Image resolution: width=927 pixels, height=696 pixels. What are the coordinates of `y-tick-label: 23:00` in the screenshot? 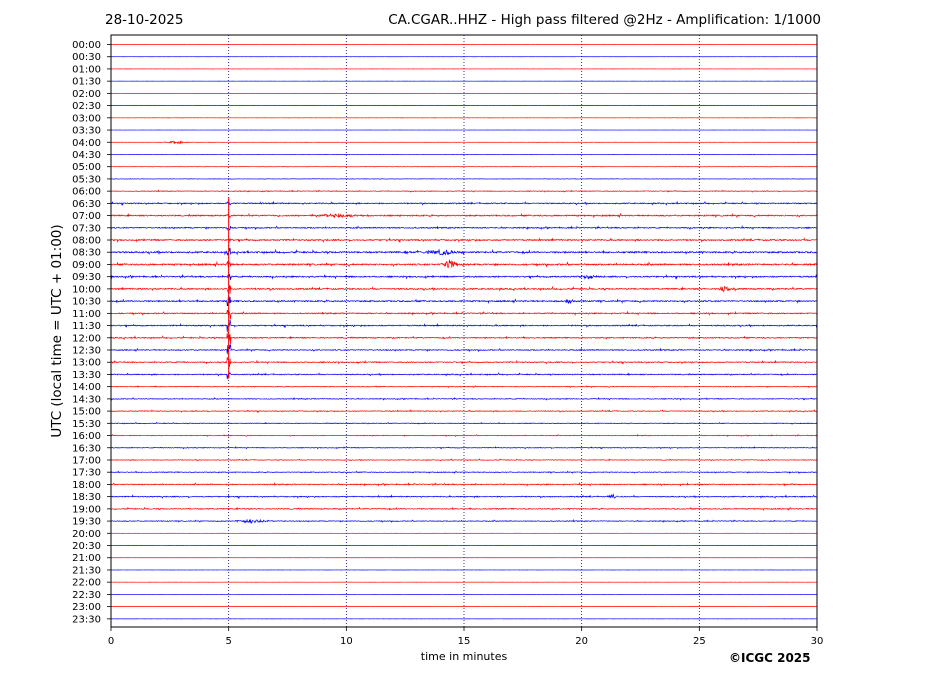 It's located at (86, 607).